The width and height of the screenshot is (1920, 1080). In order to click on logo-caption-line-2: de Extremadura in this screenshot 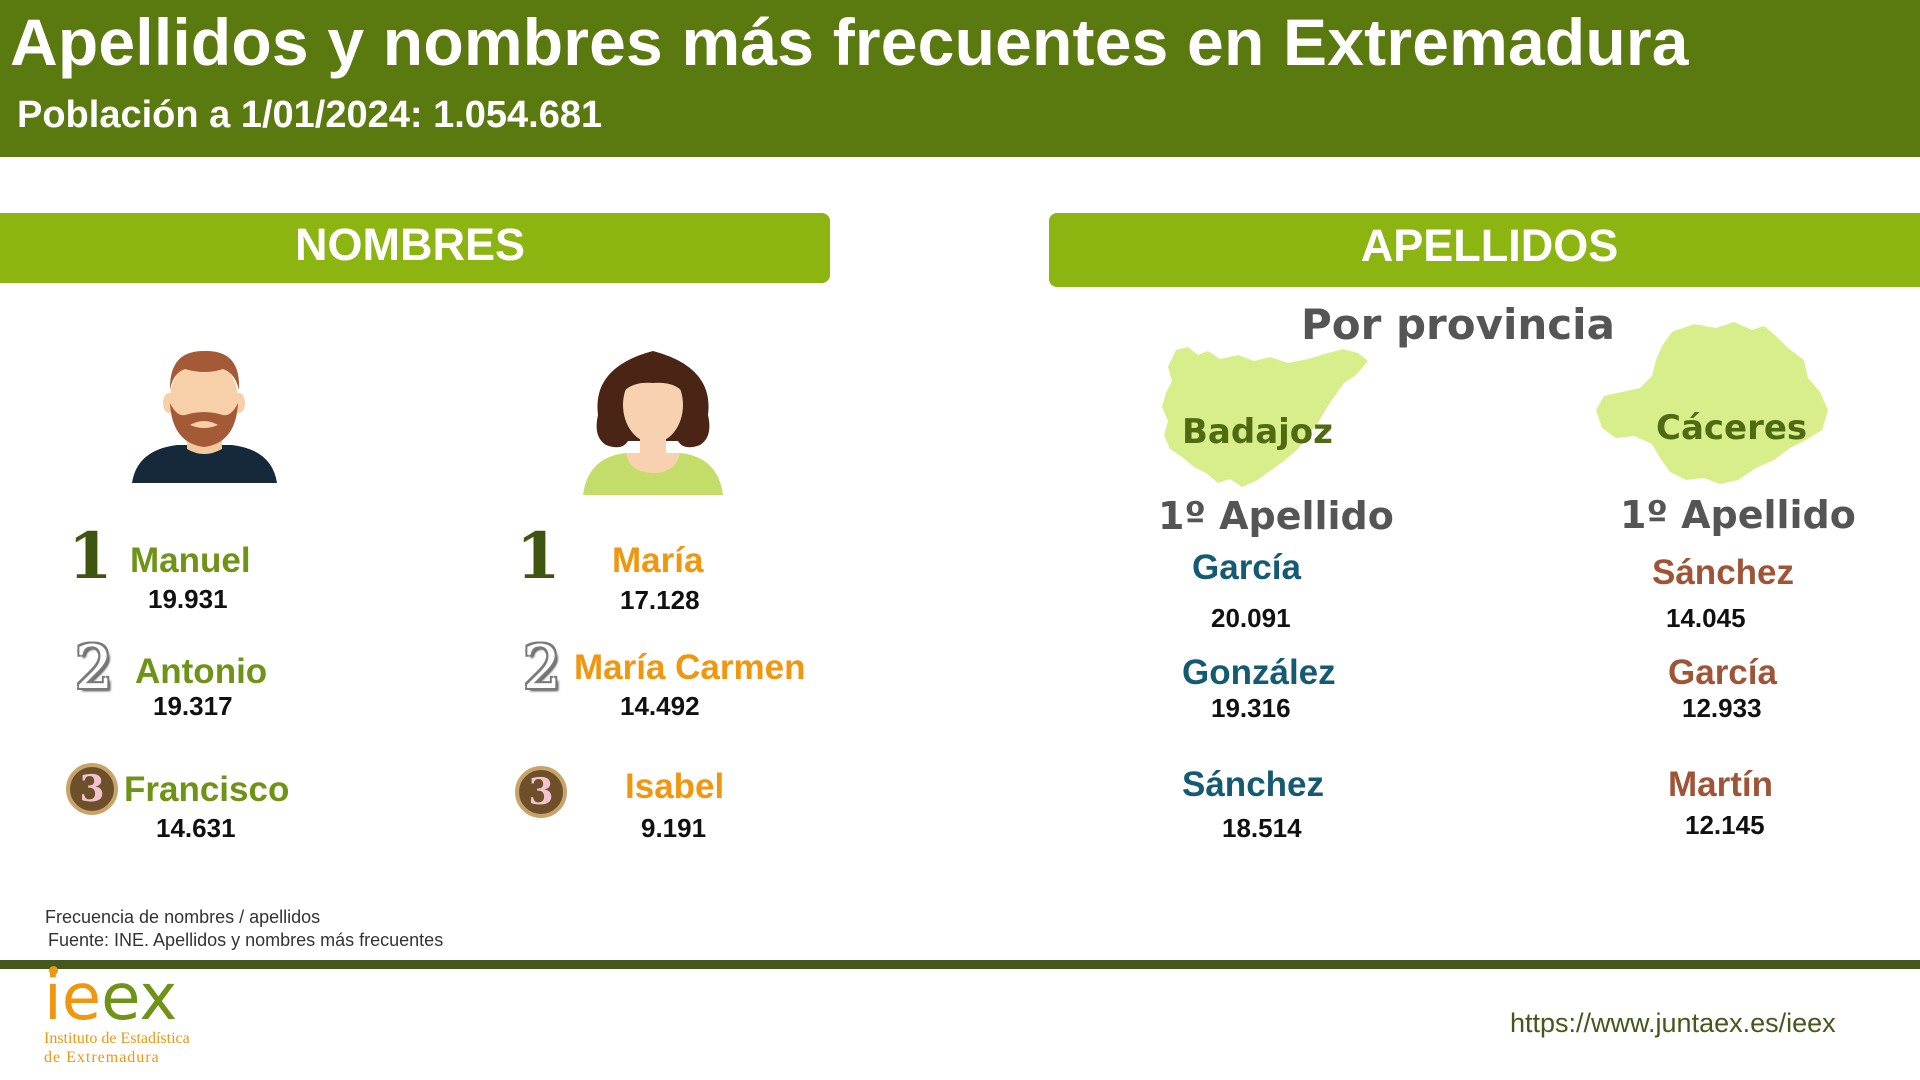, I will do `click(102, 1057)`.